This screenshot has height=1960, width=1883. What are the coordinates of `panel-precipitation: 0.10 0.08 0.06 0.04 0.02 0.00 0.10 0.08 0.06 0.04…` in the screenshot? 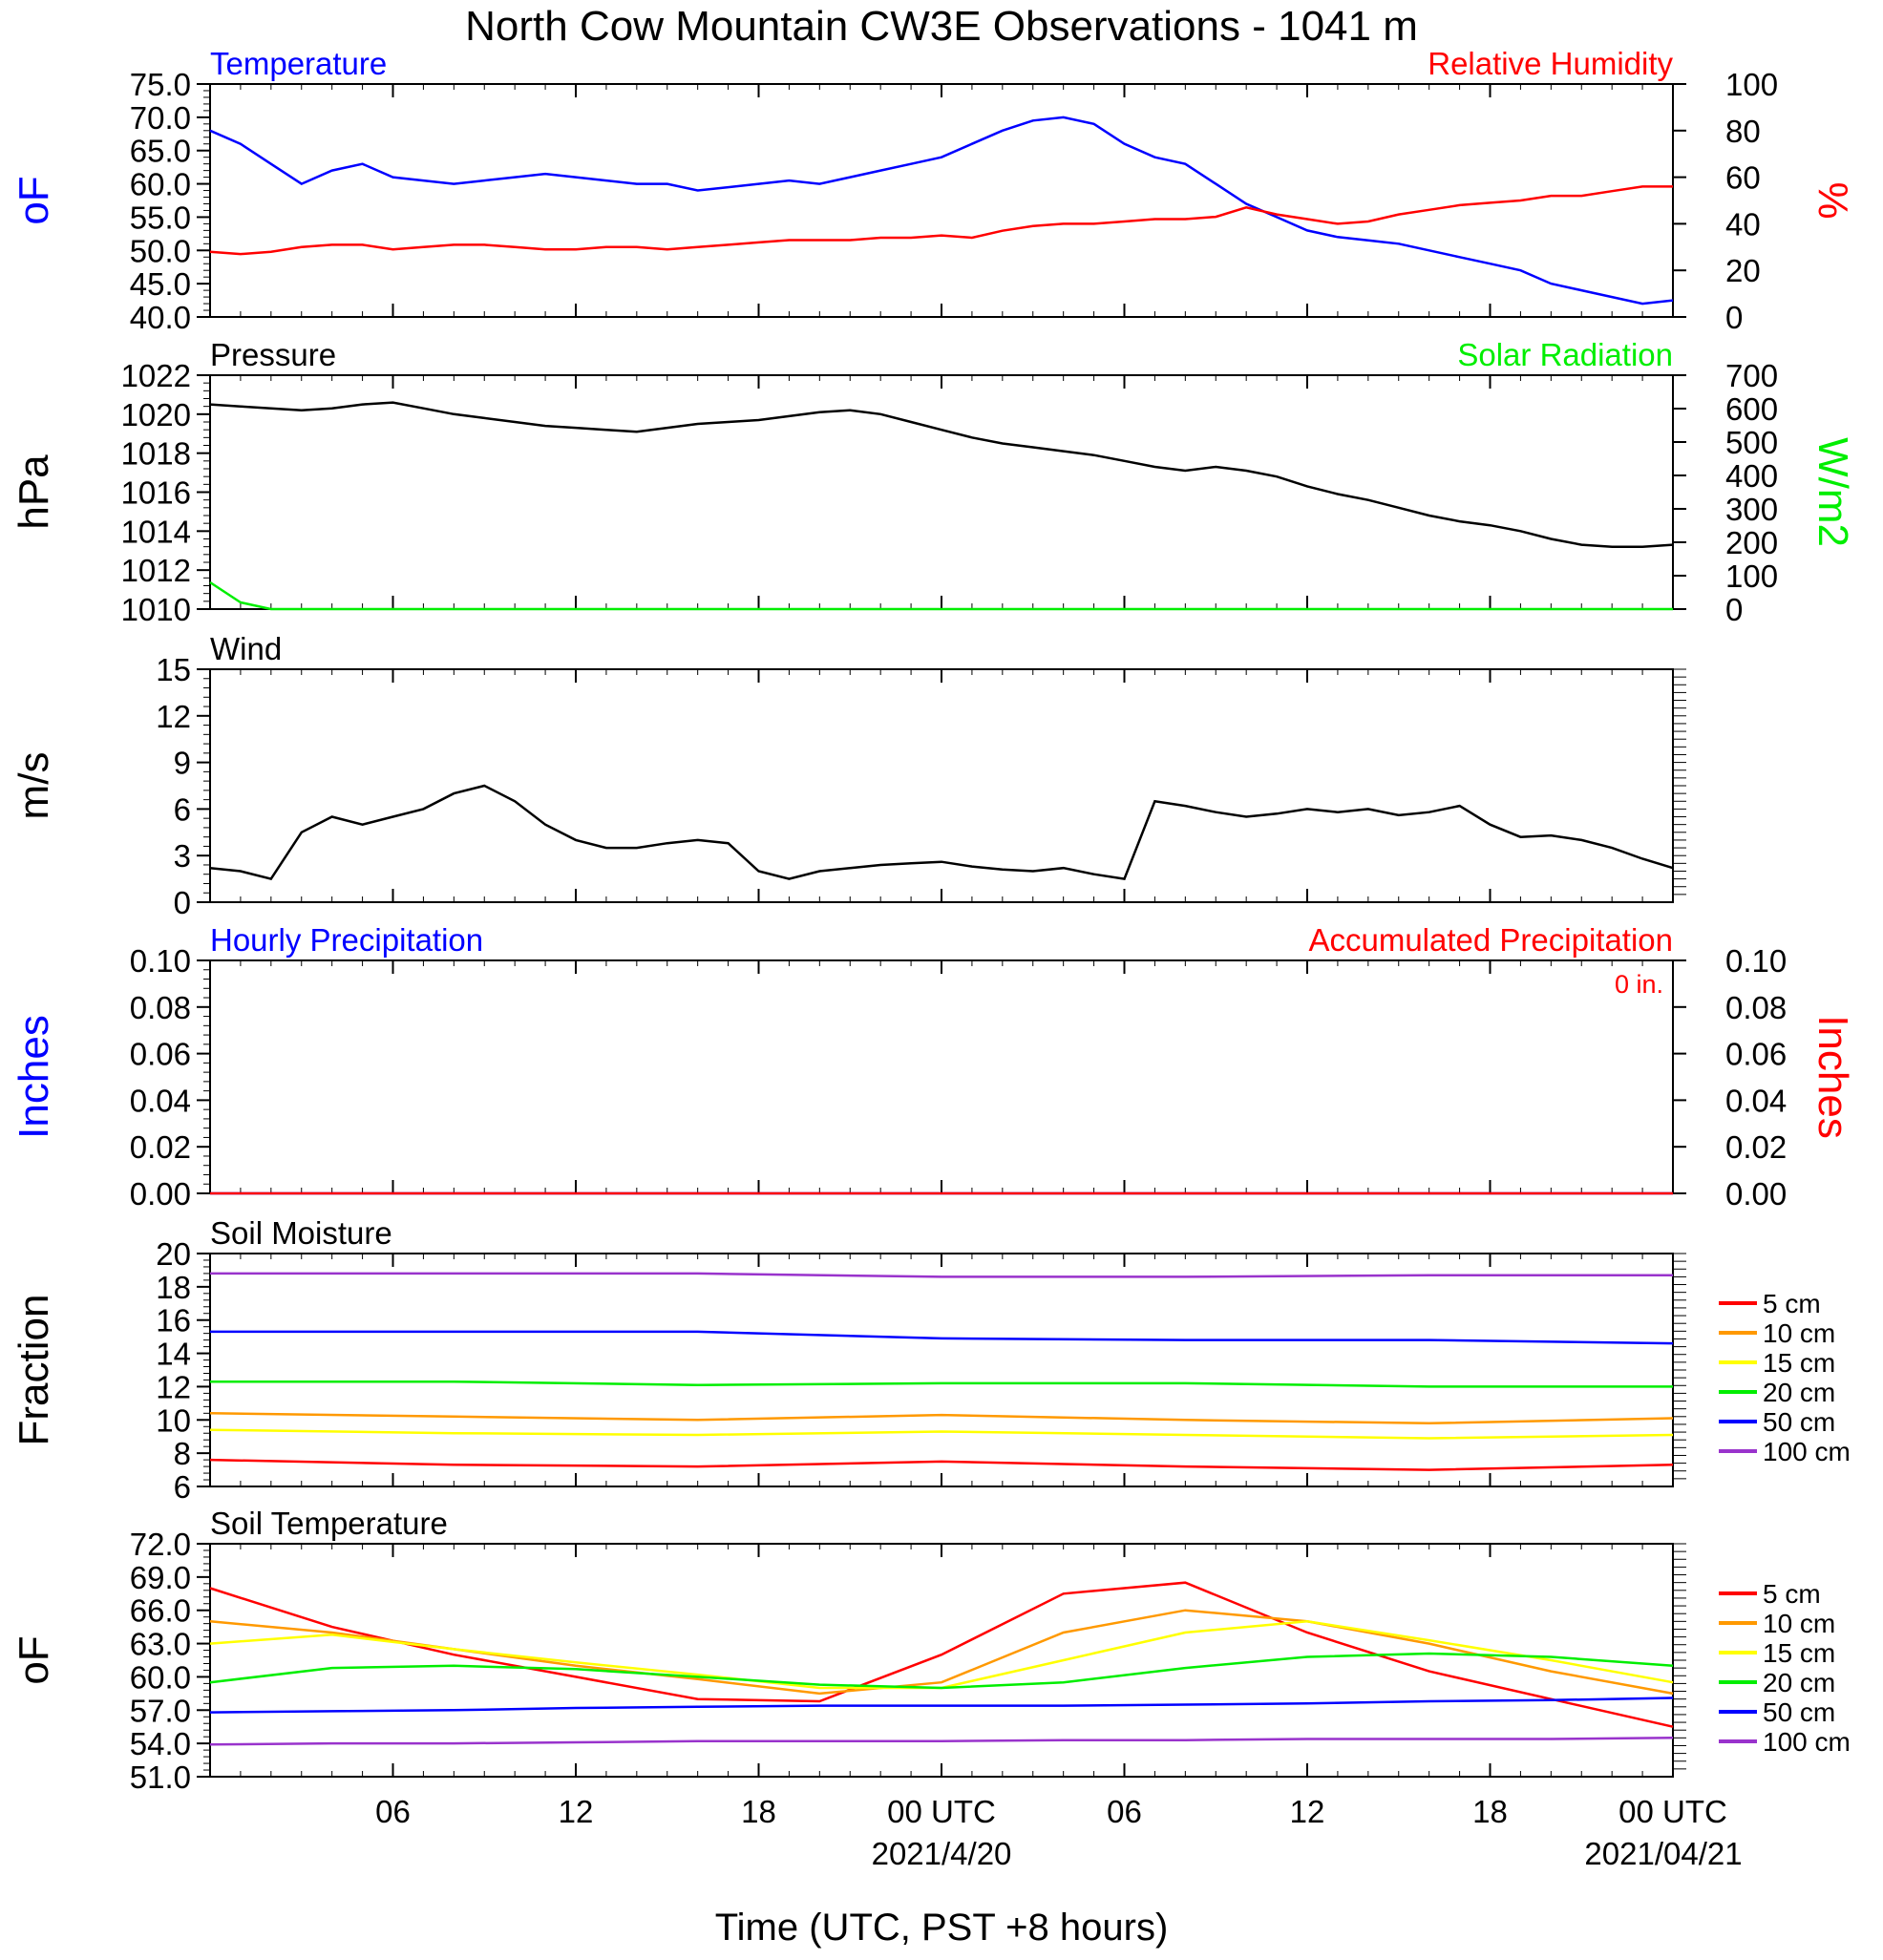 It's located at (933, 1067).